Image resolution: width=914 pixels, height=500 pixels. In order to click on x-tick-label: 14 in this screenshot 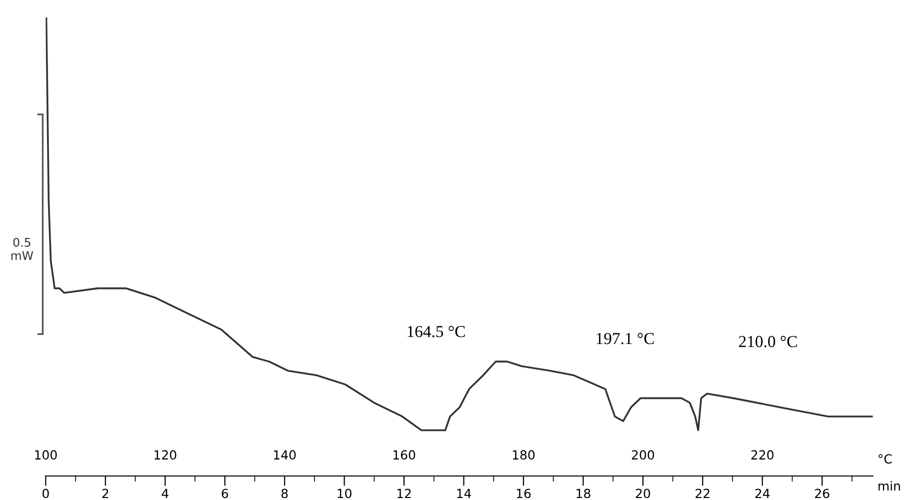, I will do `click(464, 493)`.